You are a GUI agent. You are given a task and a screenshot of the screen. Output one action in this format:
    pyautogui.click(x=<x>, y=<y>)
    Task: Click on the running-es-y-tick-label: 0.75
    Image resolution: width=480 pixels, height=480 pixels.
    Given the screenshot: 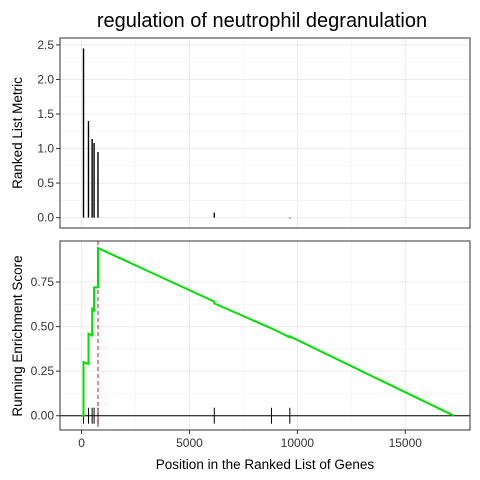 What is the action you would take?
    pyautogui.click(x=43, y=282)
    